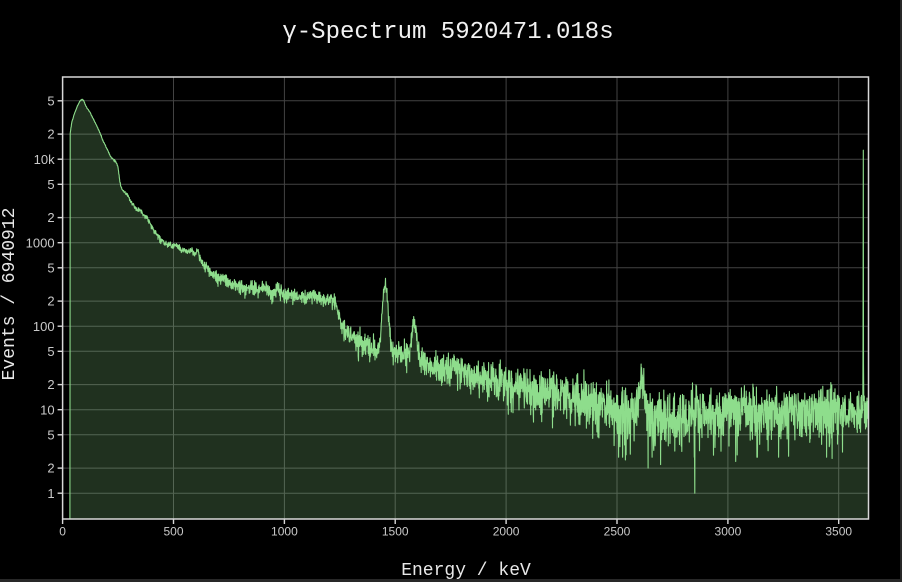 Image resolution: width=902 pixels, height=582 pixels. I want to click on svg-text: 500, so click(173, 532).